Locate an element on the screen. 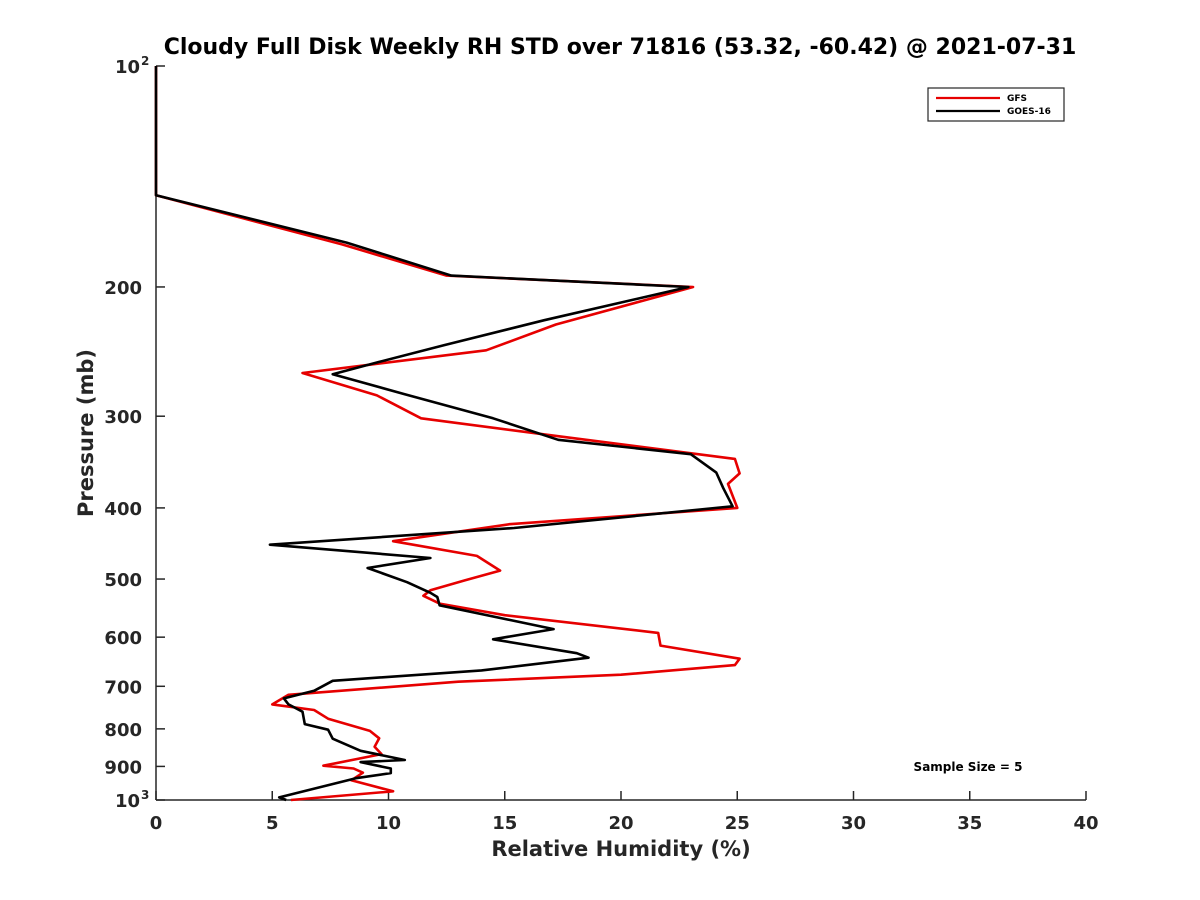 Image resolution: width=1200 pixels, height=900 pixels. x-tick-label: 40 is located at coordinates (1085, 823).